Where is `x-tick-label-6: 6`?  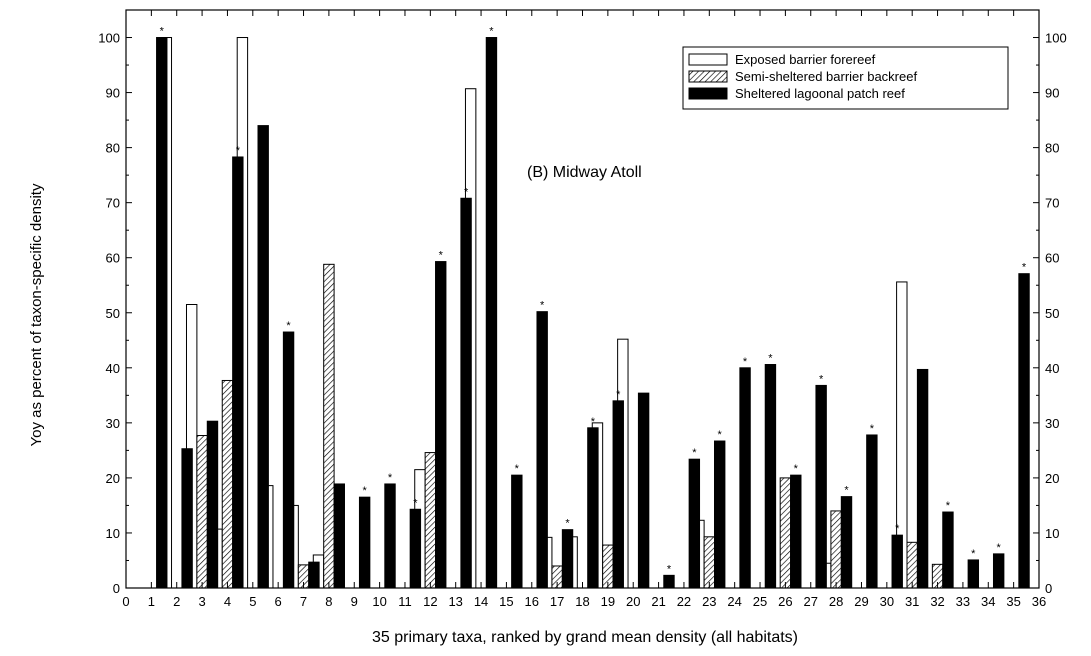
x-tick-label-6: 6 is located at coordinates (278, 601).